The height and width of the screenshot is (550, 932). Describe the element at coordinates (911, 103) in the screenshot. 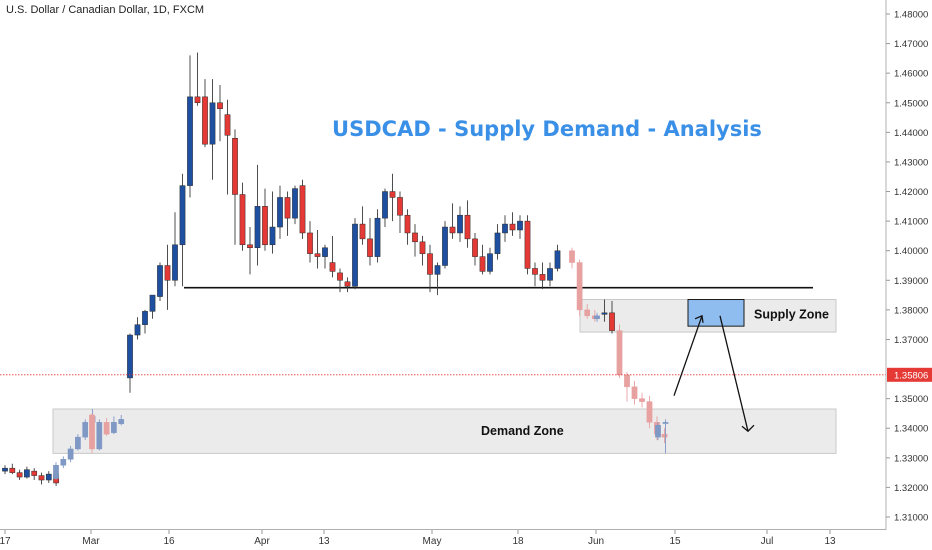

I see `y-tick-label: 1.45000` at that location.